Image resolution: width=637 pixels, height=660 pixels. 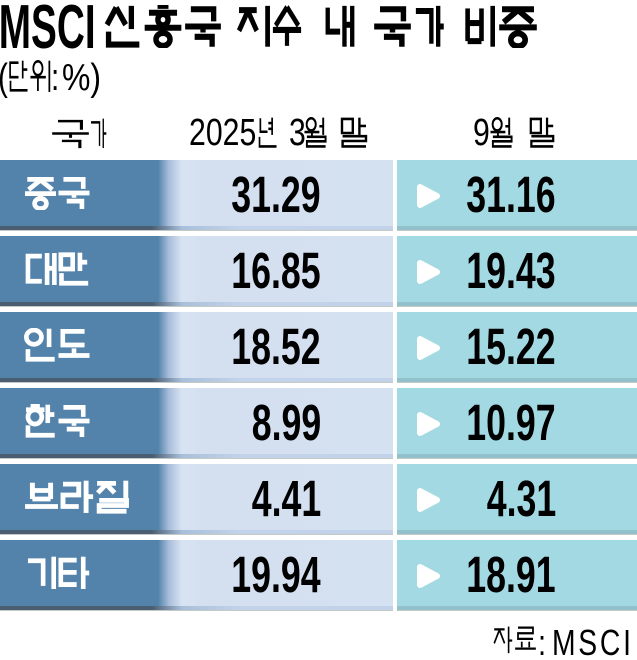 What do you see at coordinates (297, 133) in the screenshot?
I see `svg-text: 3` at bounding box center [297, 133].